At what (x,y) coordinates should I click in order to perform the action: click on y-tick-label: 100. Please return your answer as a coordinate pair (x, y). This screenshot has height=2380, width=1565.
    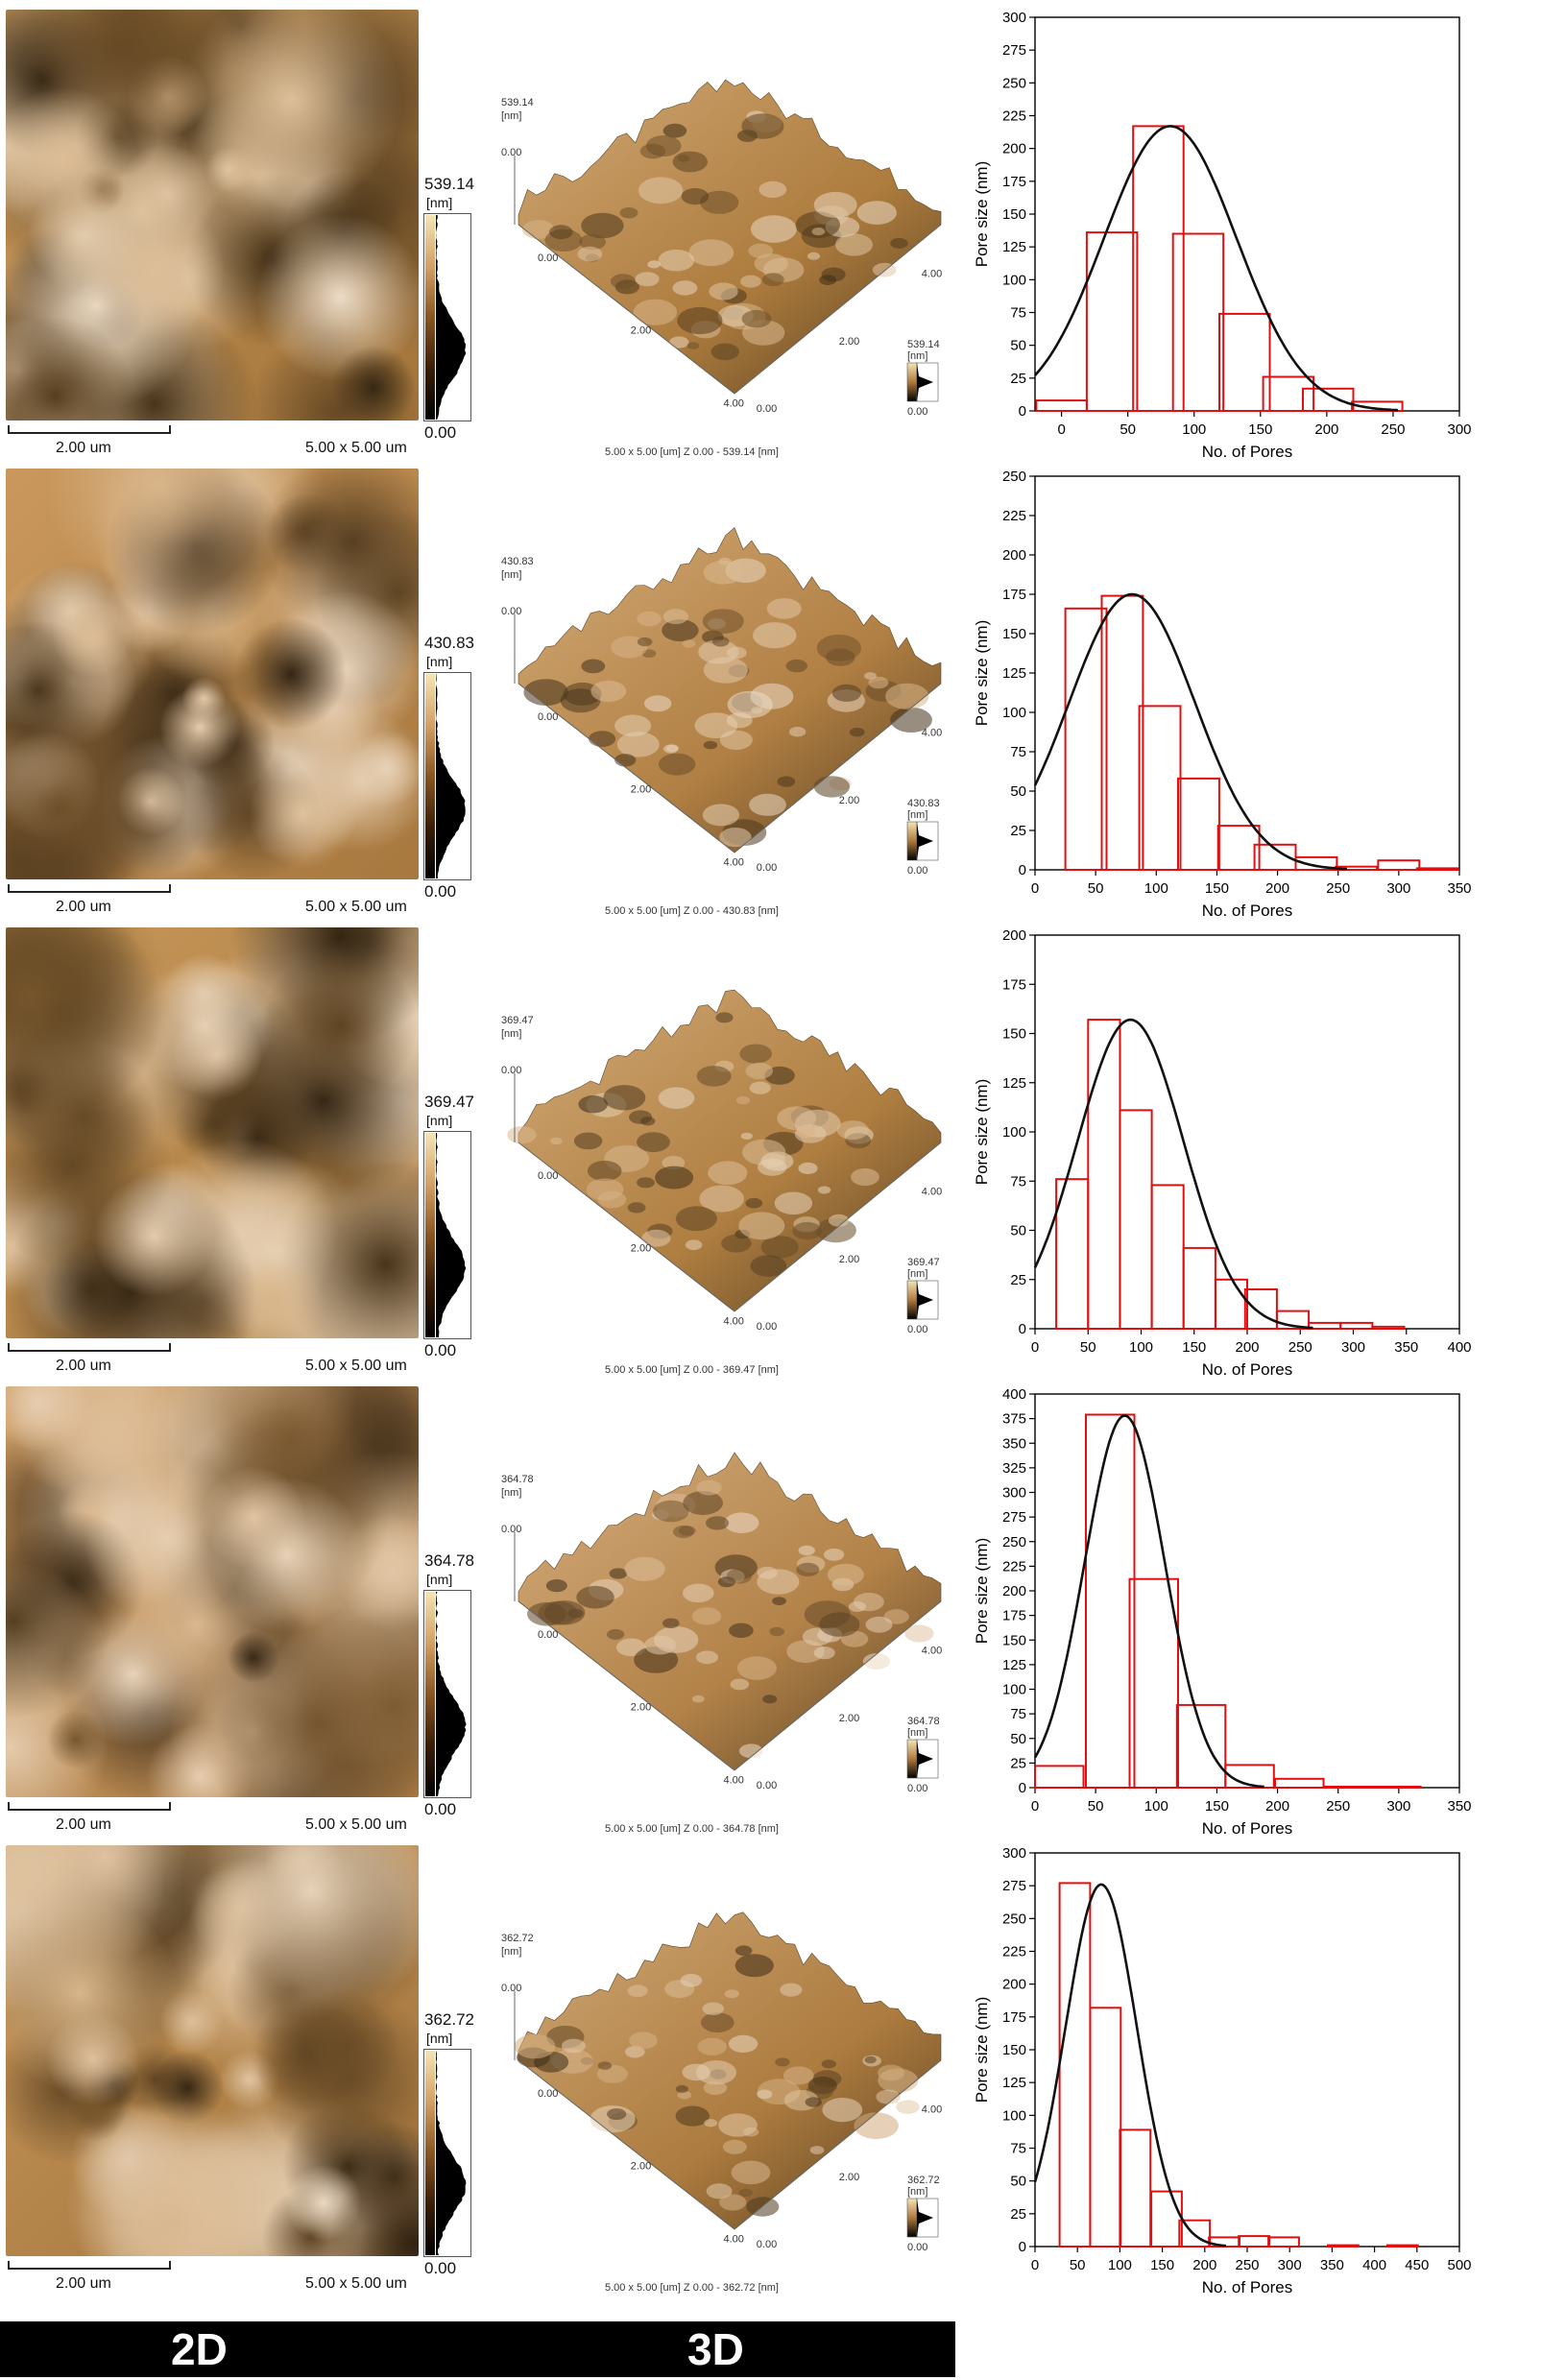
    Looking at the image, I should click on (1014, 1690).